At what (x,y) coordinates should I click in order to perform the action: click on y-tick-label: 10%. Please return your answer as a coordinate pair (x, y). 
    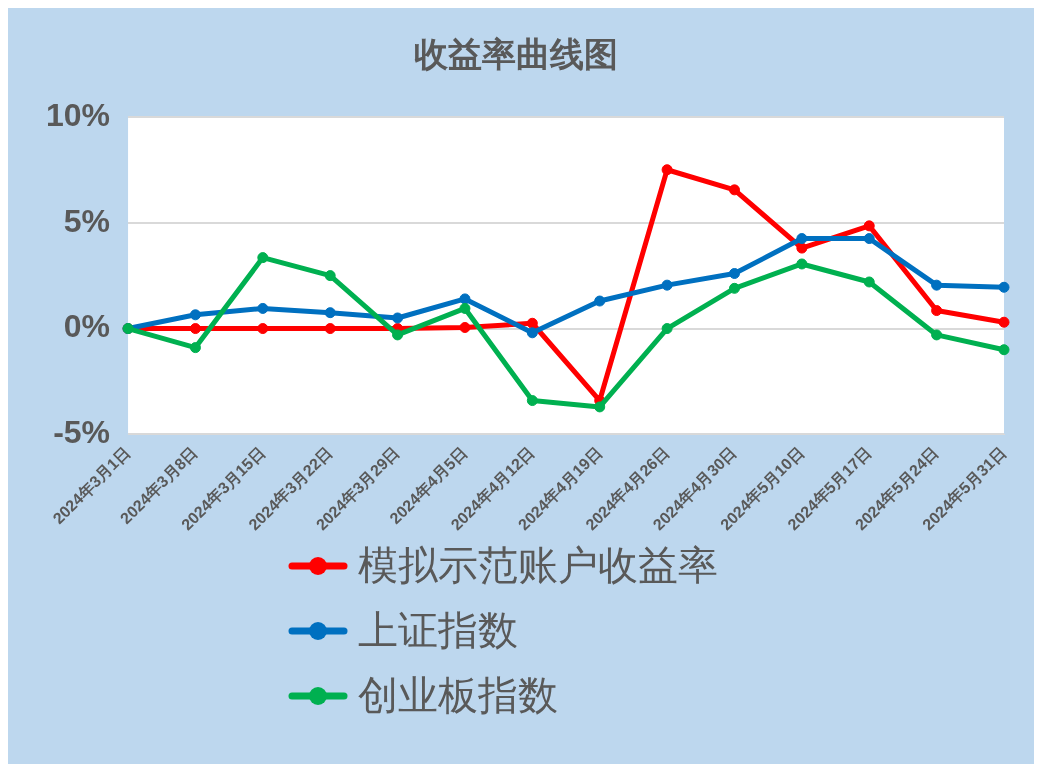
    Looking at the image, I should click on (78, 114).